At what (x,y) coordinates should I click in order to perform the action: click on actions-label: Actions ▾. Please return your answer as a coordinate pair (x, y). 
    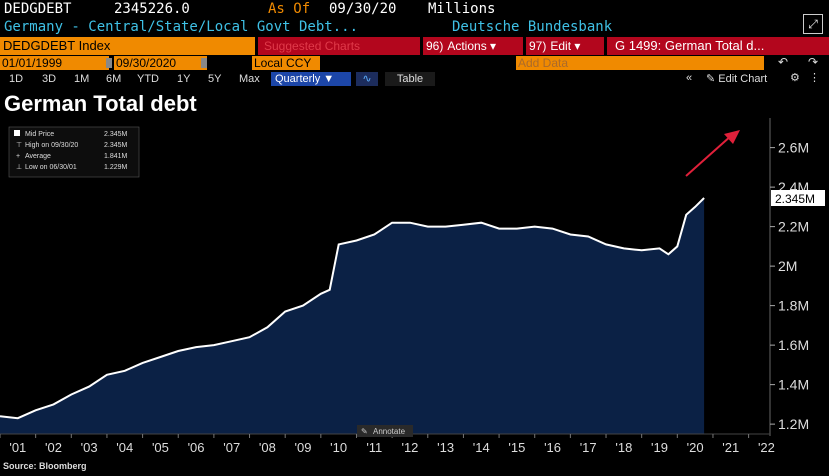
    Looking at the image, I should click on (472, 46).